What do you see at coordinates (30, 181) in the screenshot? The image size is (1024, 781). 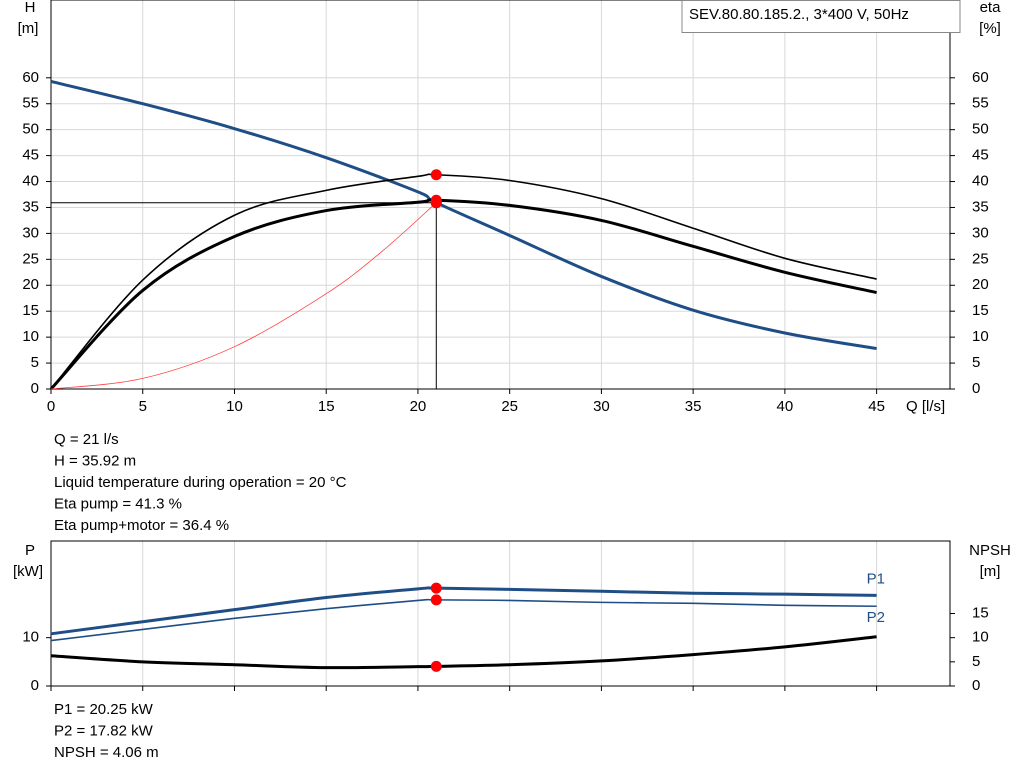 I see `y-tick-label: 40` at bounding box center [30, 181].